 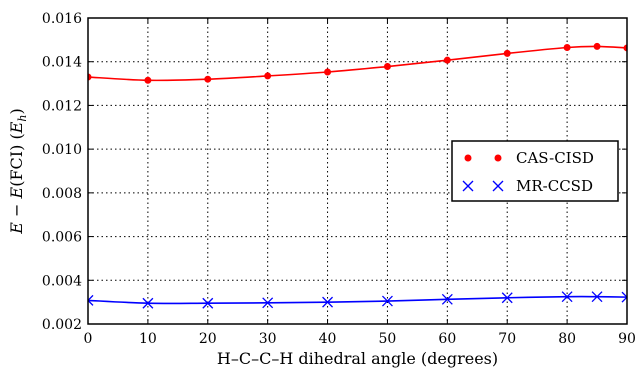 I want to click on x-tick-label: 60, so click(x=447, y=339).